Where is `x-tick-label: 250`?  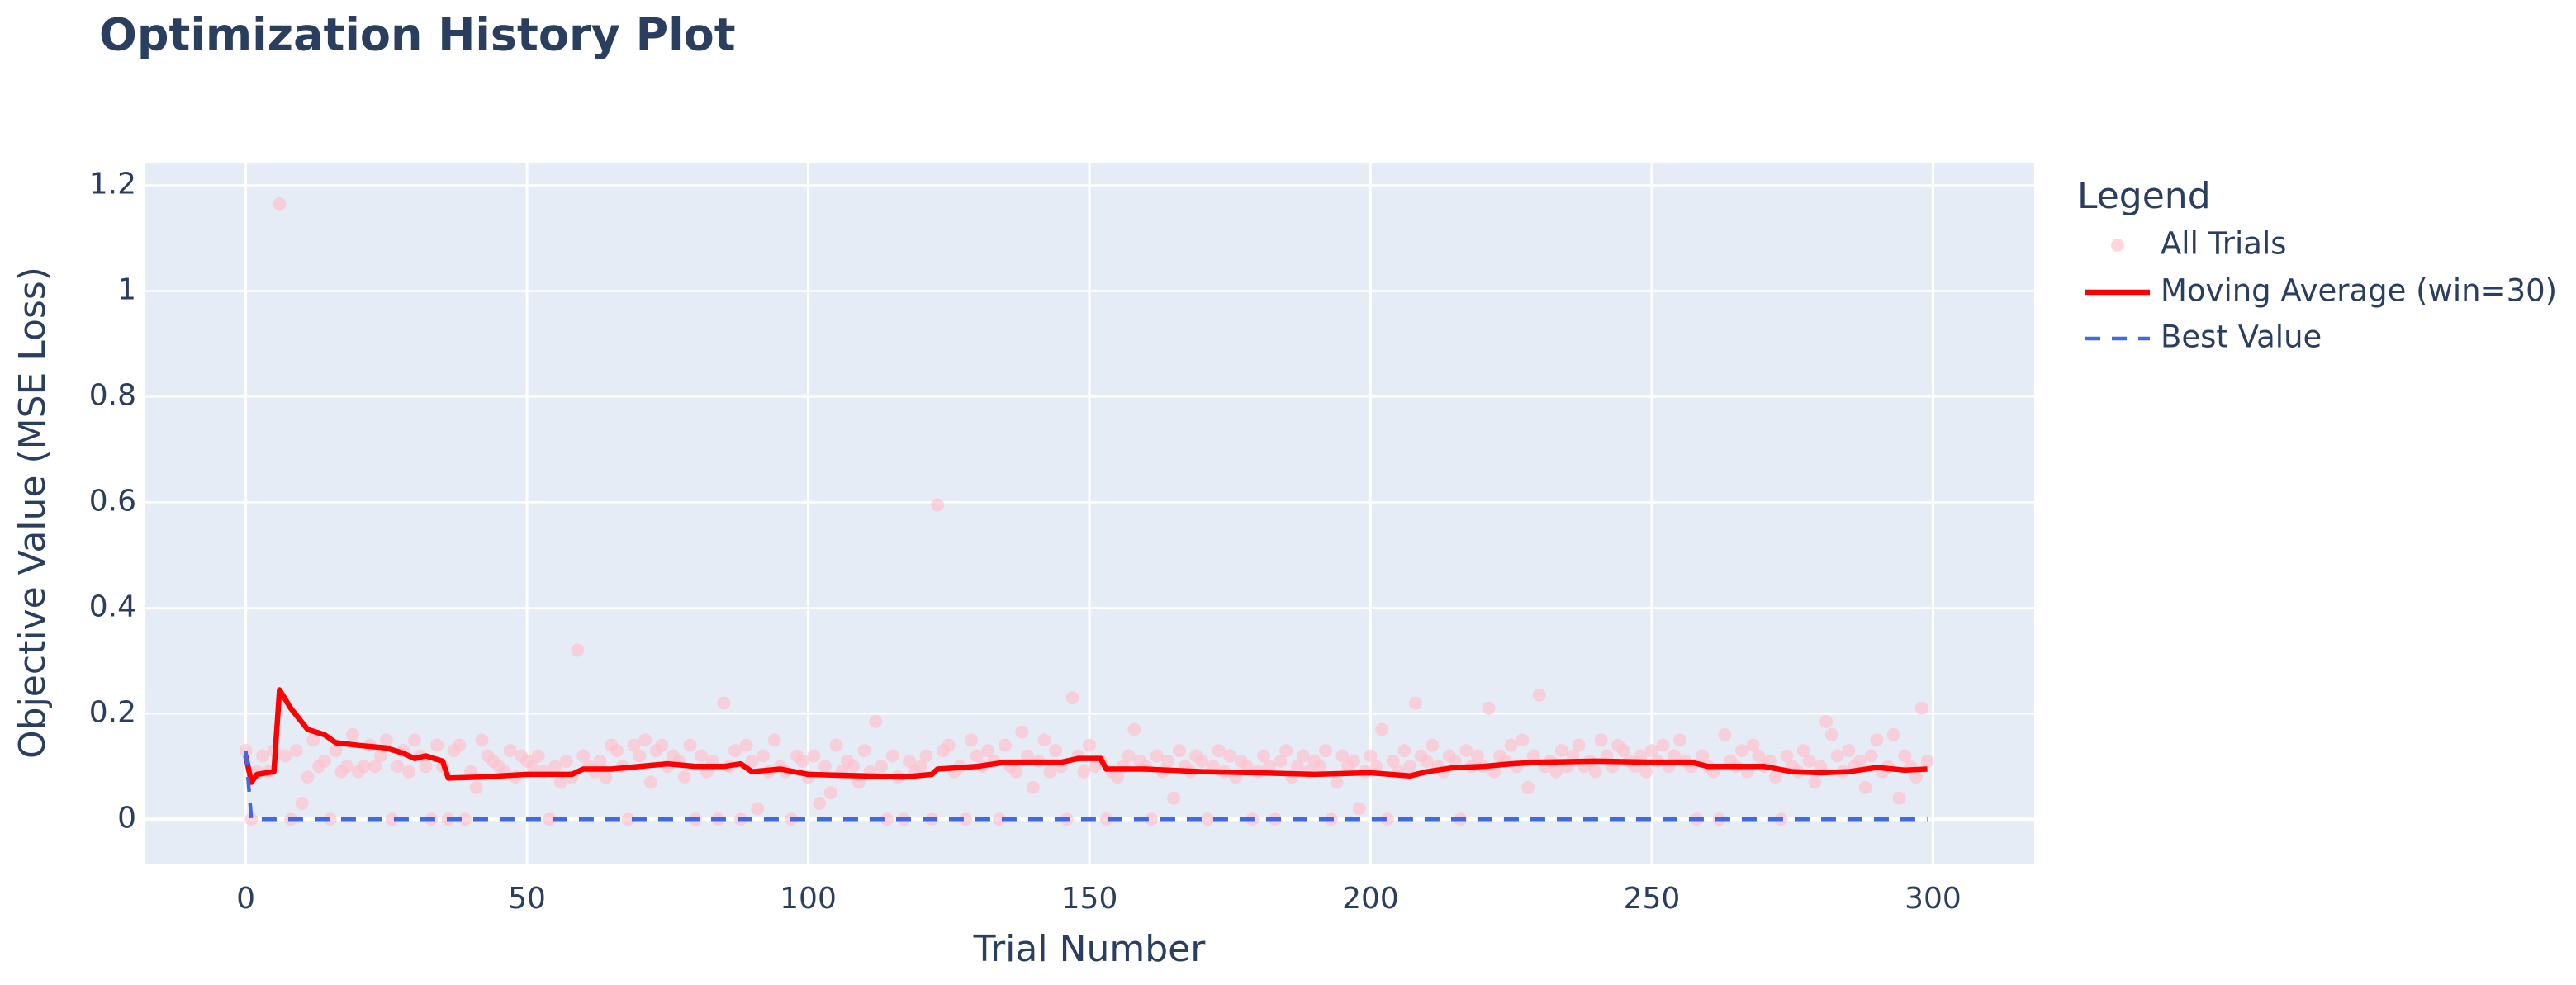 x-tick-label: 250 is located at coordinates (1652, 899).